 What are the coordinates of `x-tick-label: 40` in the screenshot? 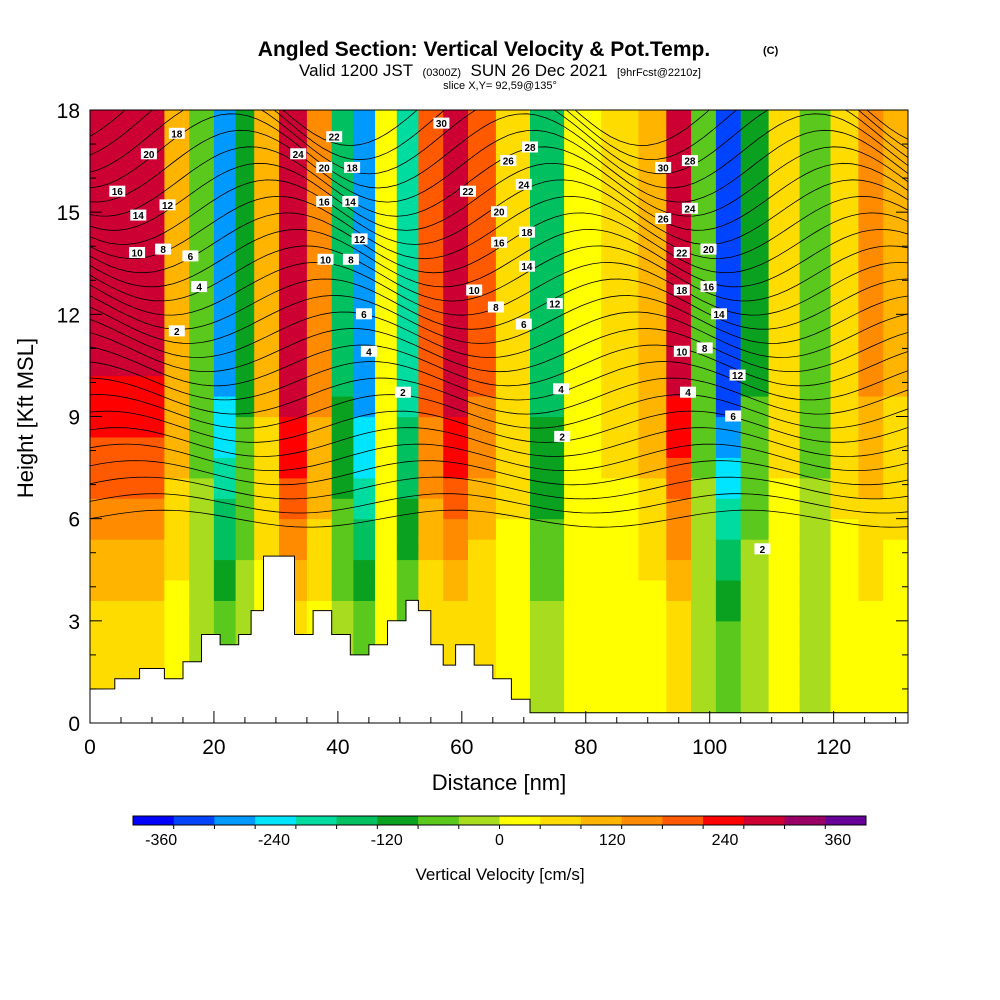 It's located at (337, 747).